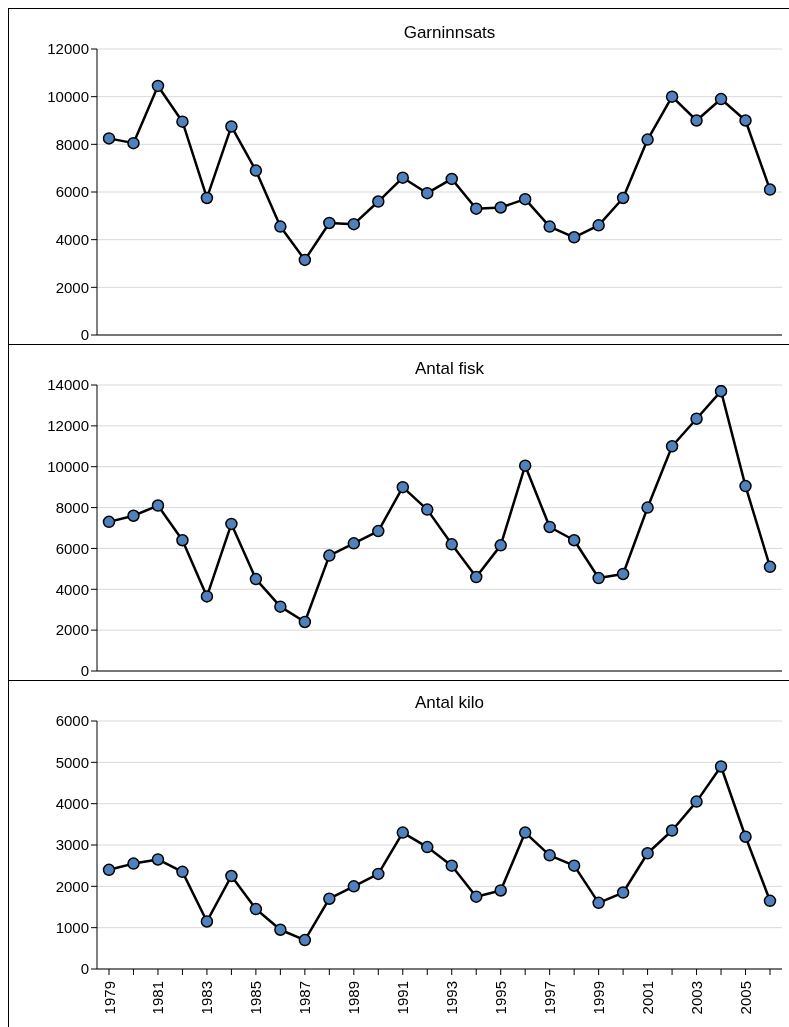 Image resolution: width=789 pixels, height=1027 pixels. What do you see at coordinates (449, 368) in the screenshot?
I see `chart-title: Antal fisk` at bounding box center [449, 368].